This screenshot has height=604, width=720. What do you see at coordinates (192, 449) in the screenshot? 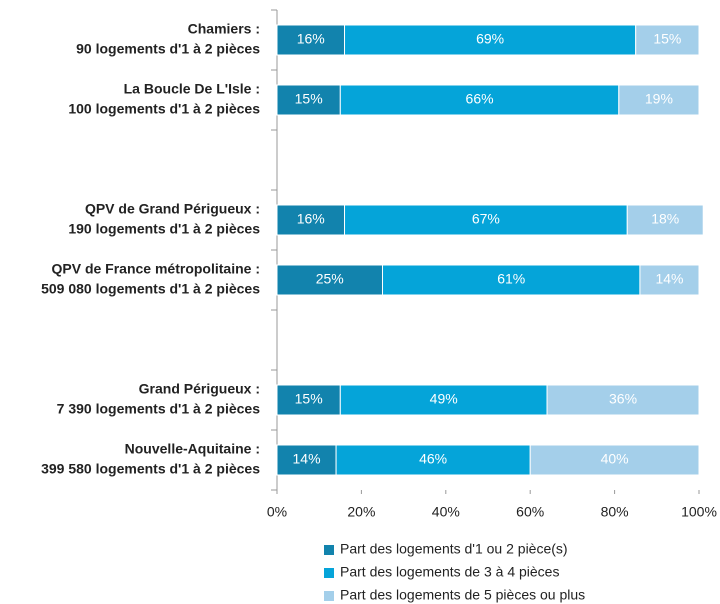
I see `category-label: Nouvelle-Aquitaine :` at bounding box center [192, 449].